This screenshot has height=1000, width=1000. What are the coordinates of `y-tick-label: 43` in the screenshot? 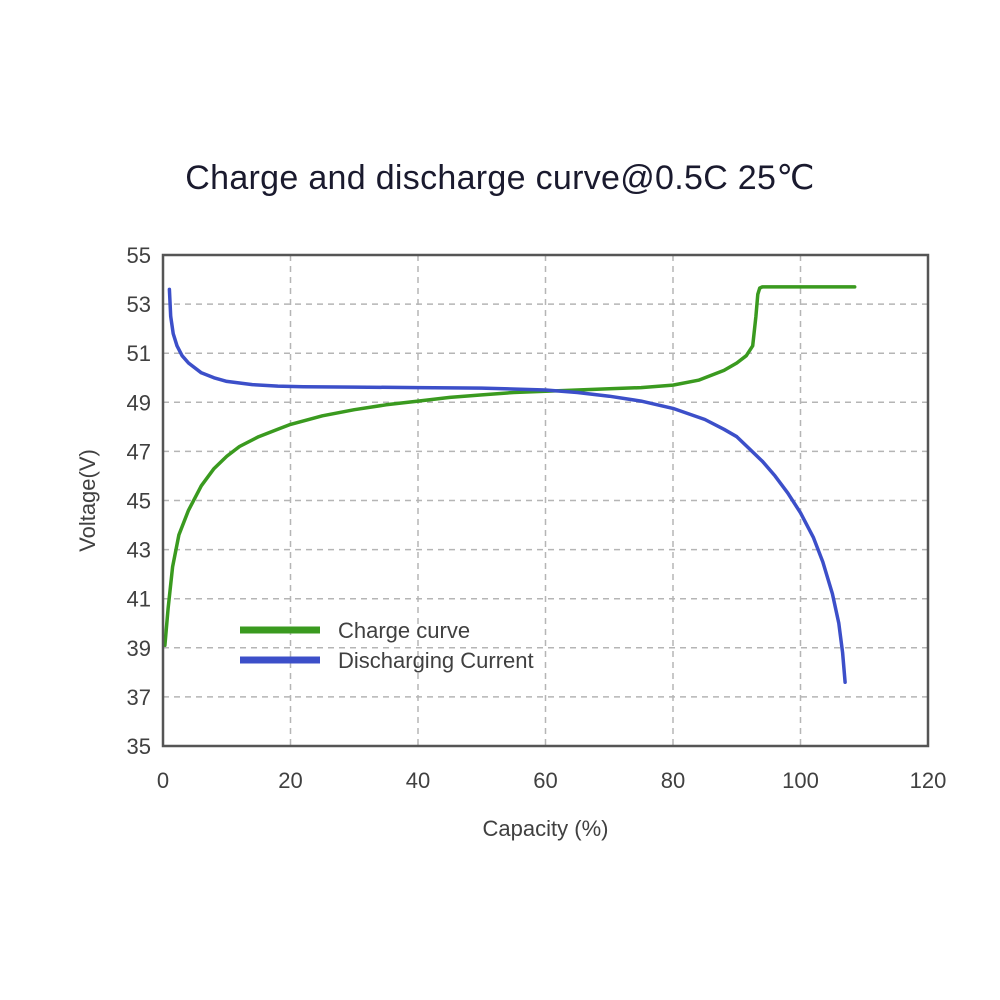 It's located at (139, 550).